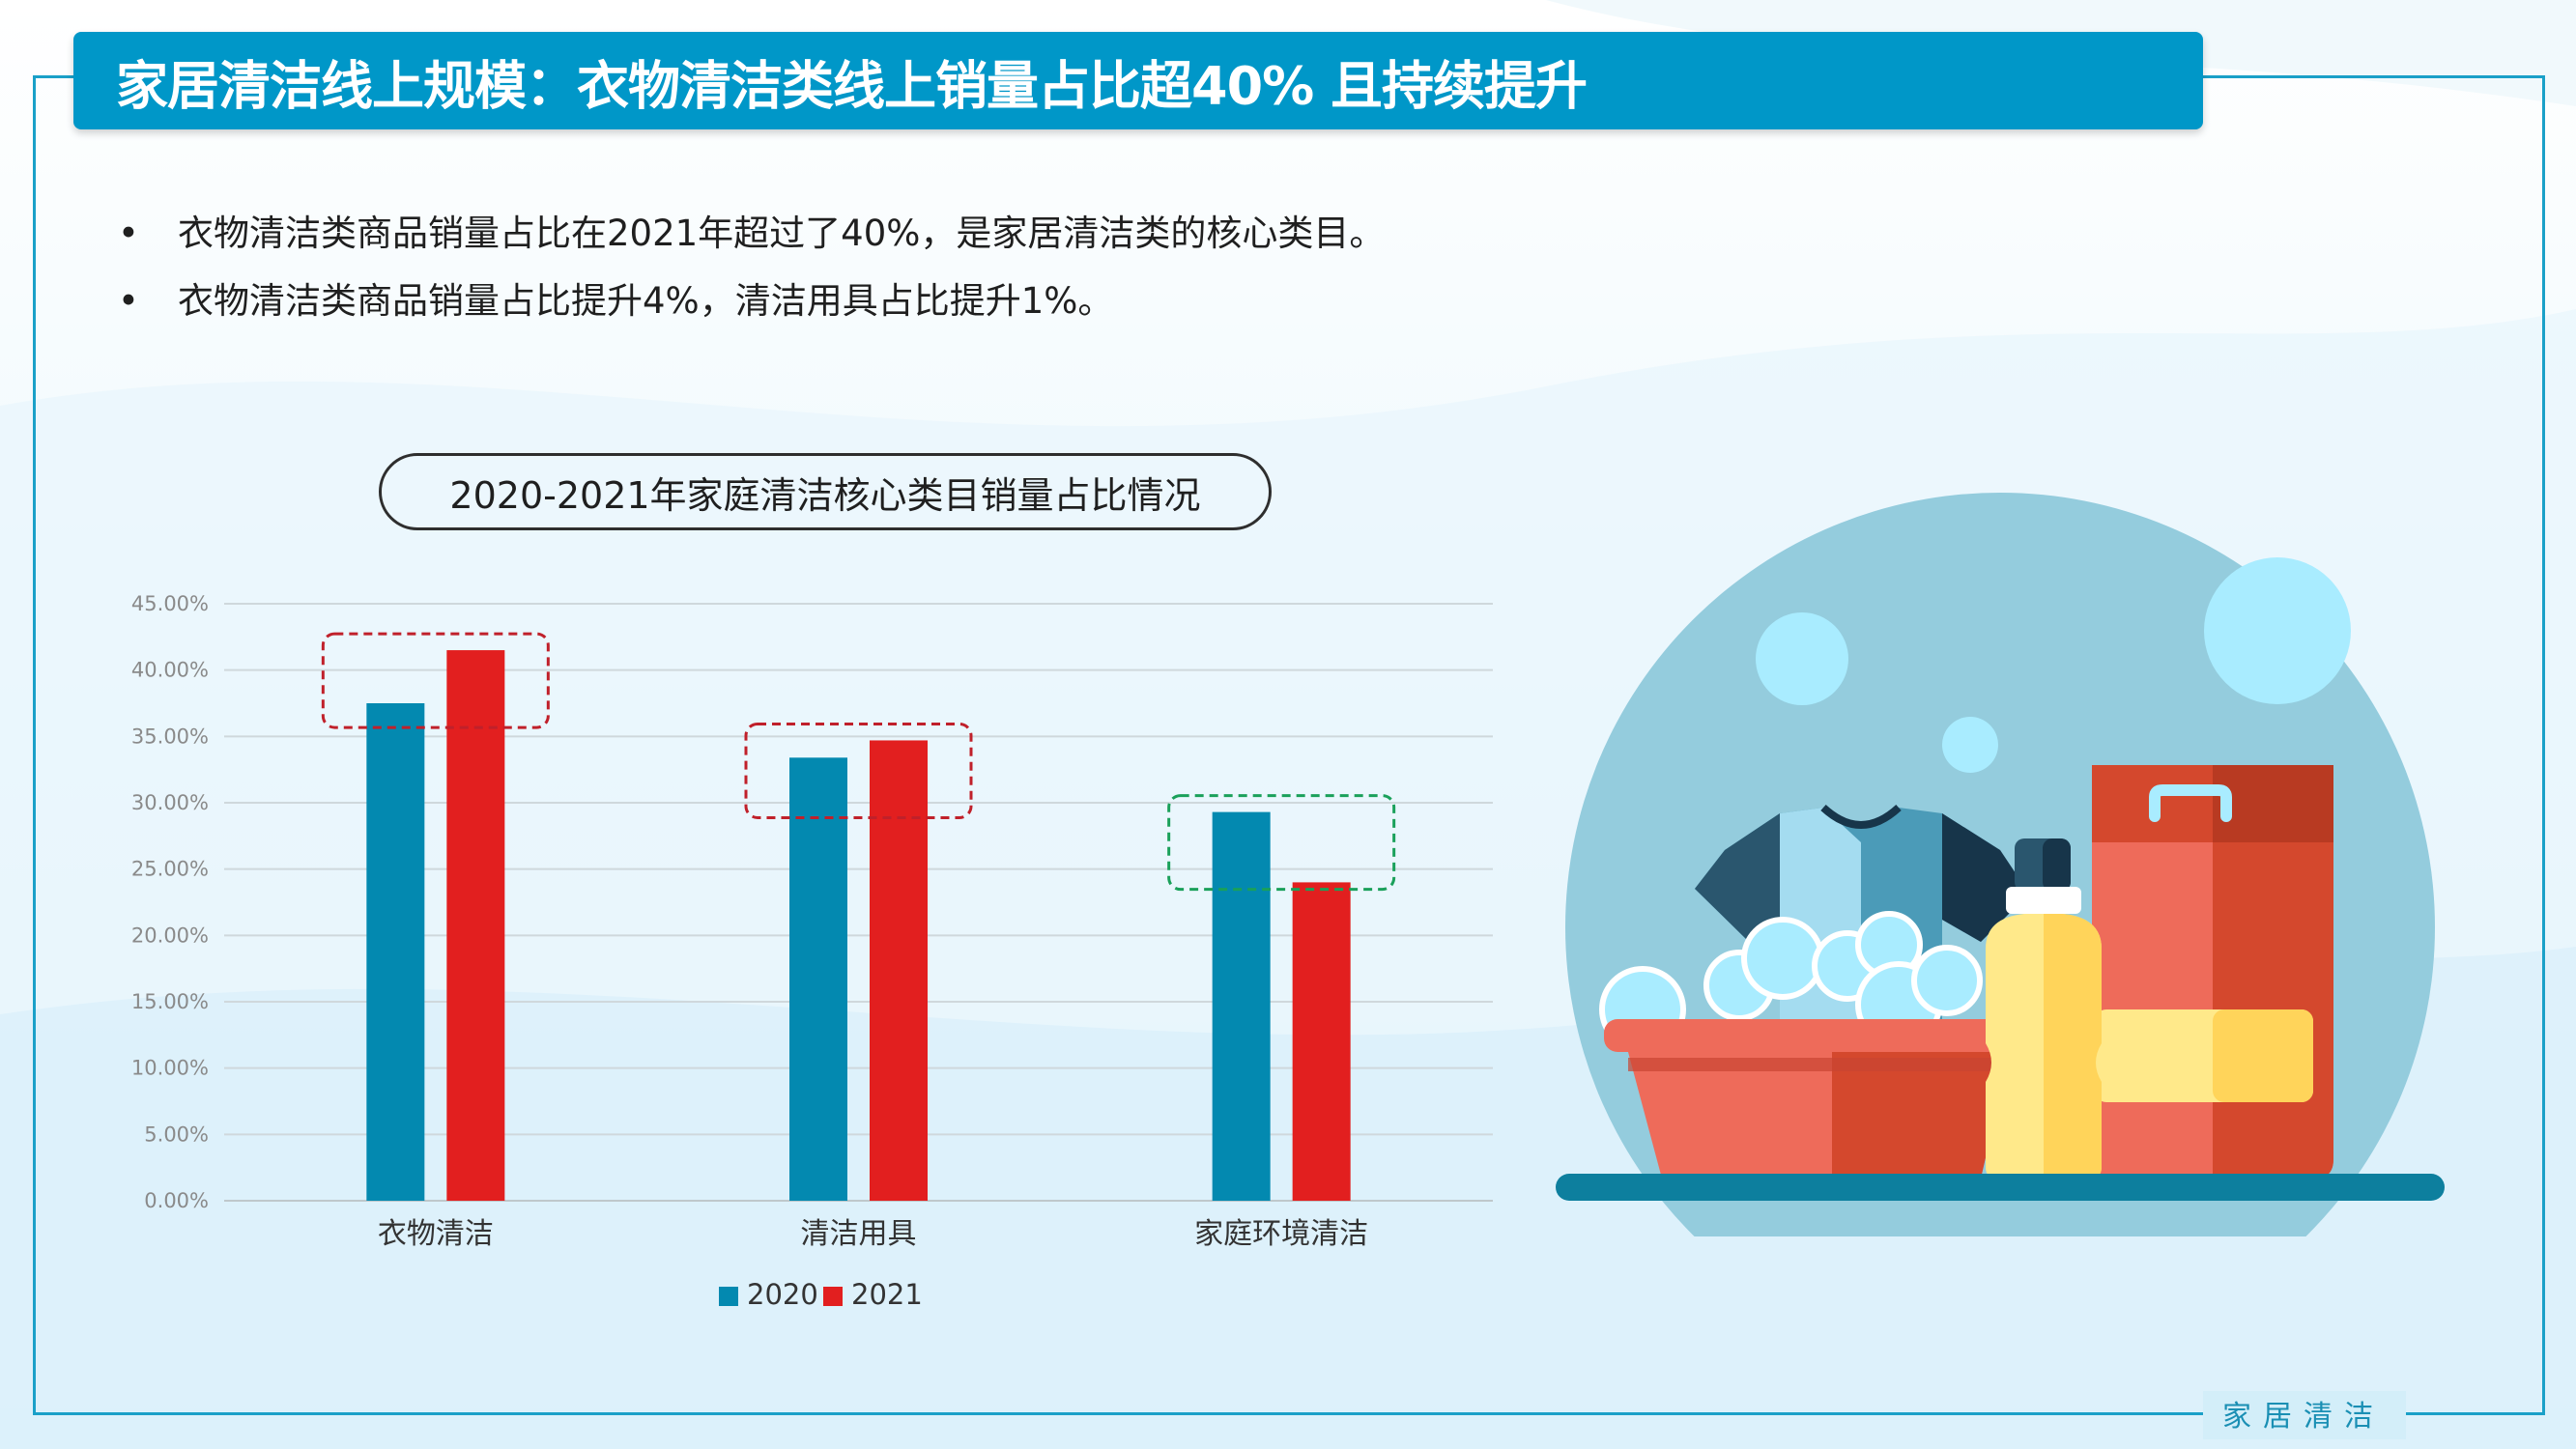 This screenshot has height=1449, width=2576. Describe the element at coordinates (1791, 982) in the screenshot. I see `foam-bubbles-icon` at that location.